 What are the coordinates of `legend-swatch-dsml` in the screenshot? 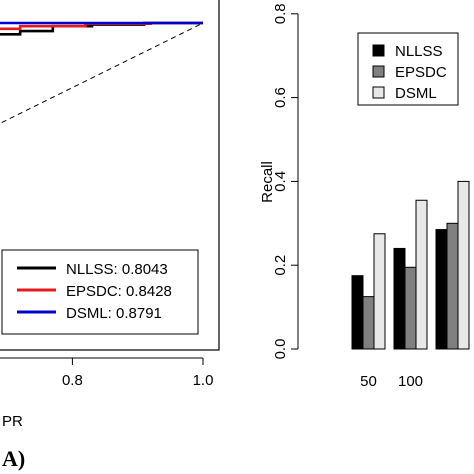 It's located at (378, 92).